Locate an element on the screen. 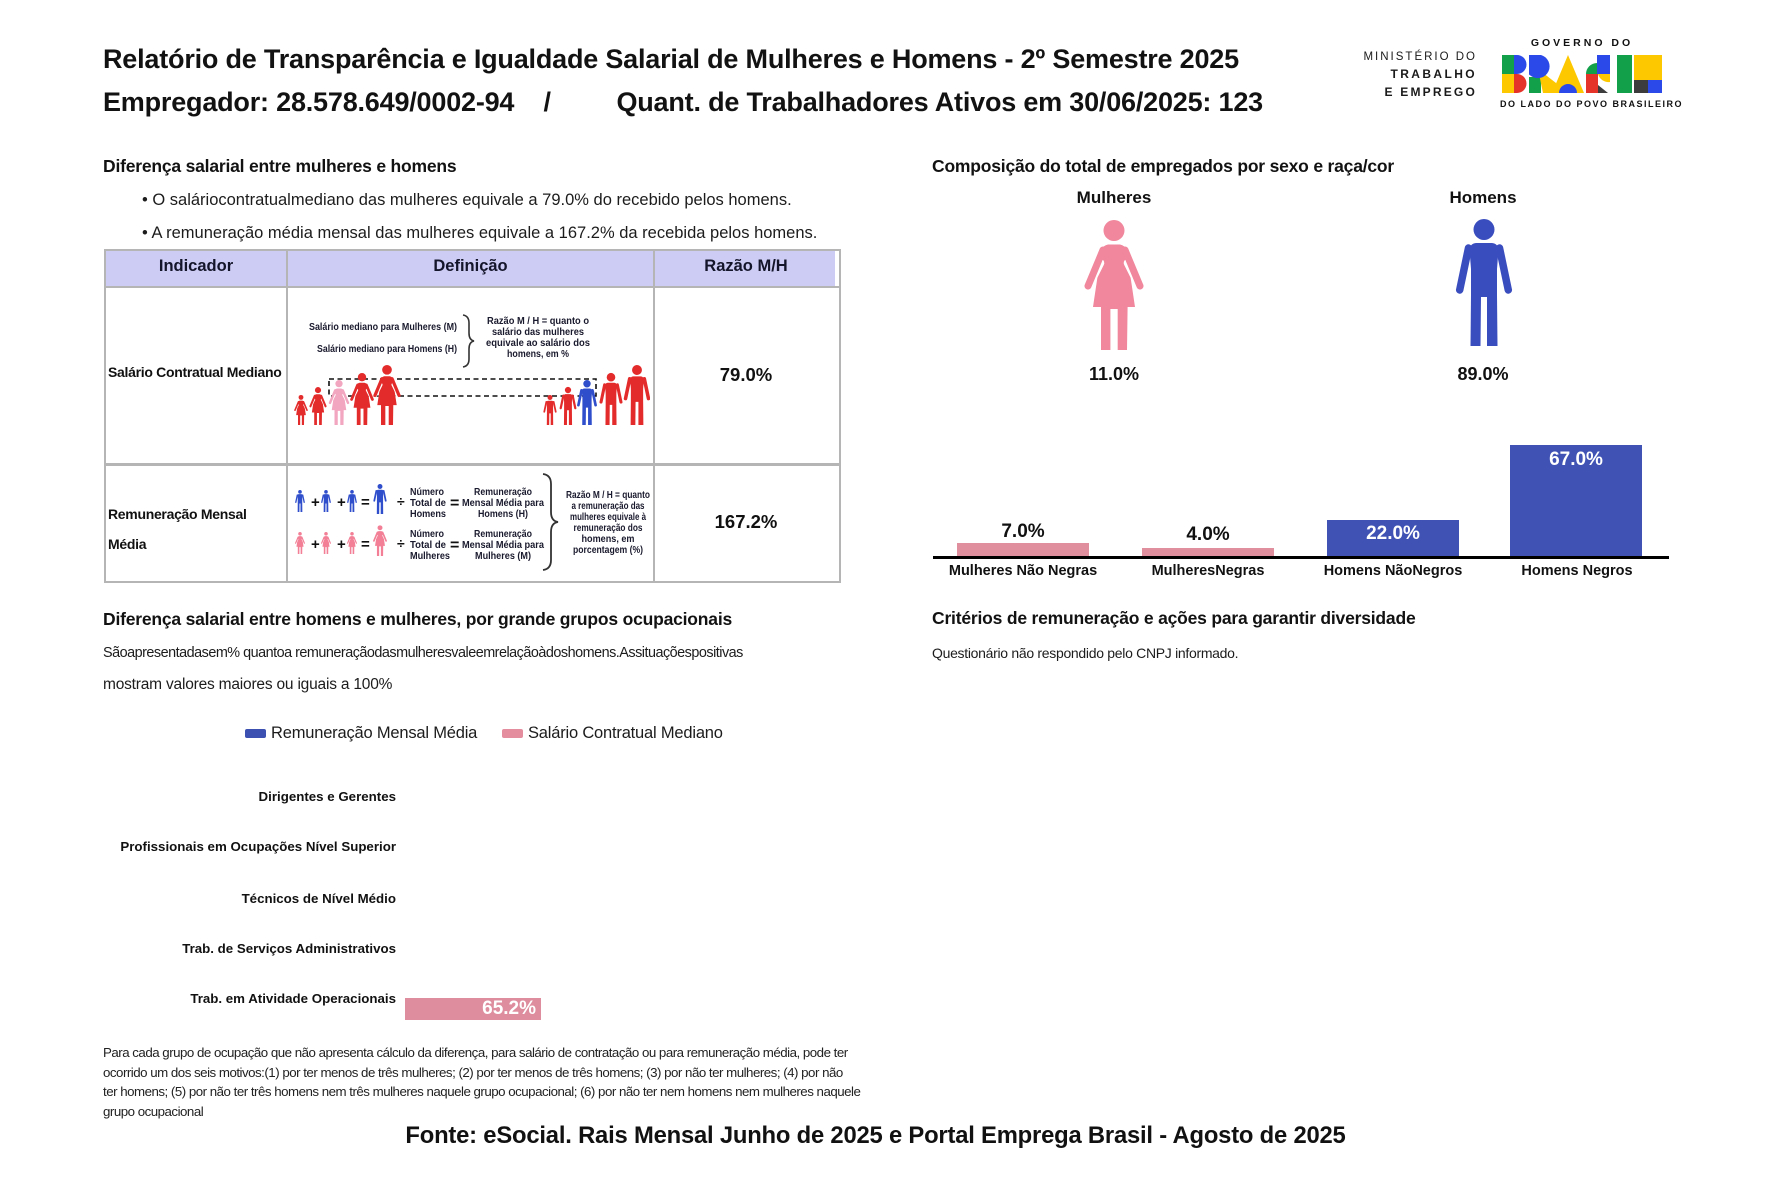  svg-text: remuneração dos is located at coordinates (608, 528).